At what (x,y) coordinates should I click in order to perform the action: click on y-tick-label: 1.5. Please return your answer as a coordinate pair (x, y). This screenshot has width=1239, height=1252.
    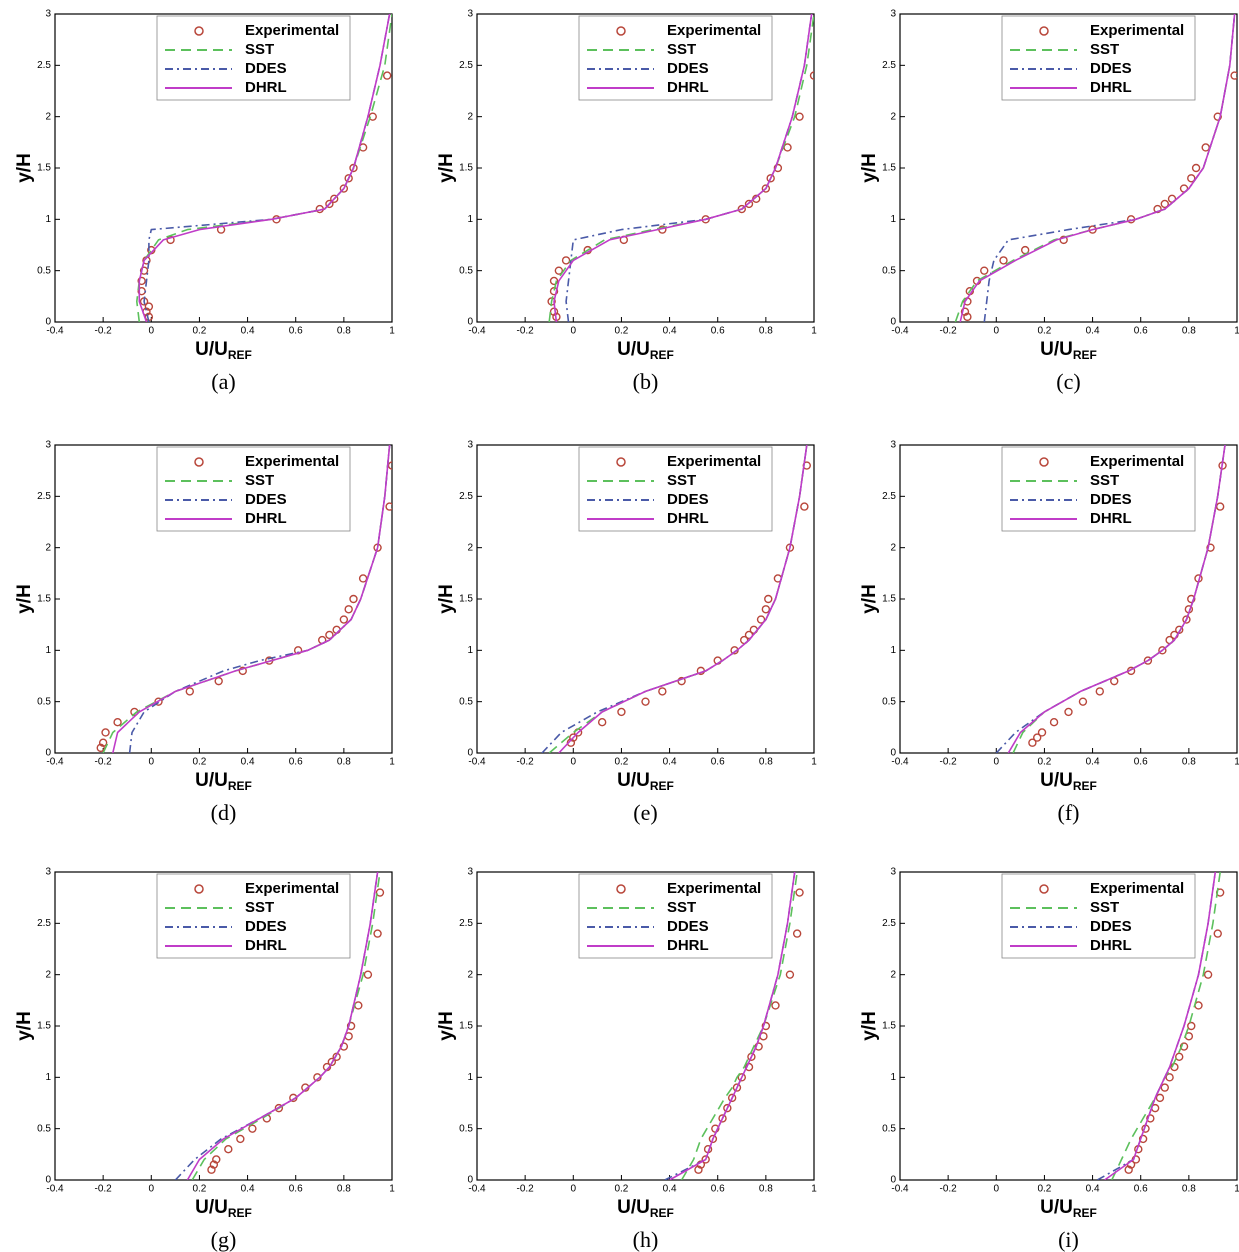
    Looking at the image, I should click on (889, 168).